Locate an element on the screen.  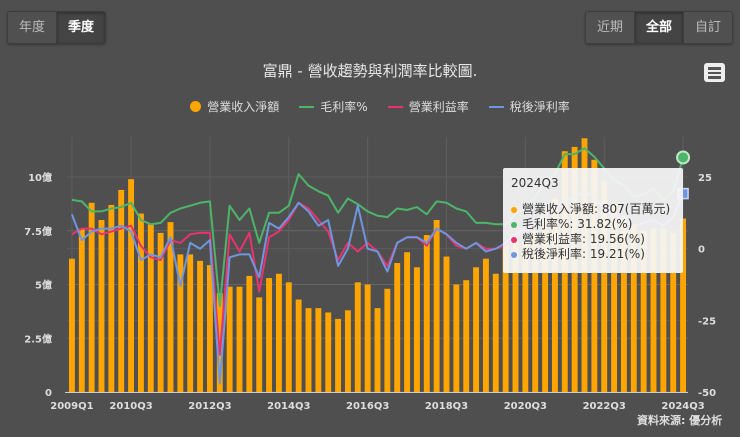
range-toggle: 近期 全部 自訂 is located at coordinates (658, 27).